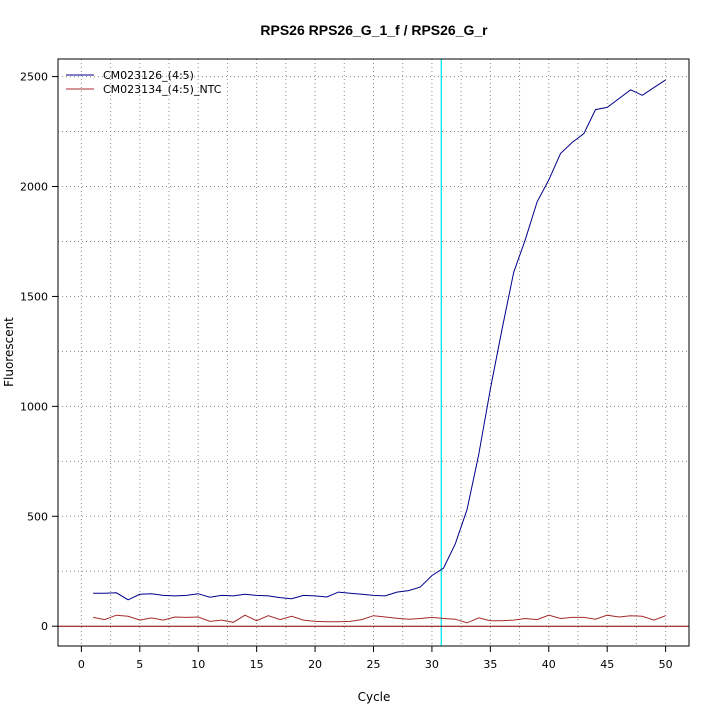 The width and height of the screenshot is (720, 720). Describe the element at coordinates (198, 664) in the screenshot. I see `x-tick-label: 10` at that location.